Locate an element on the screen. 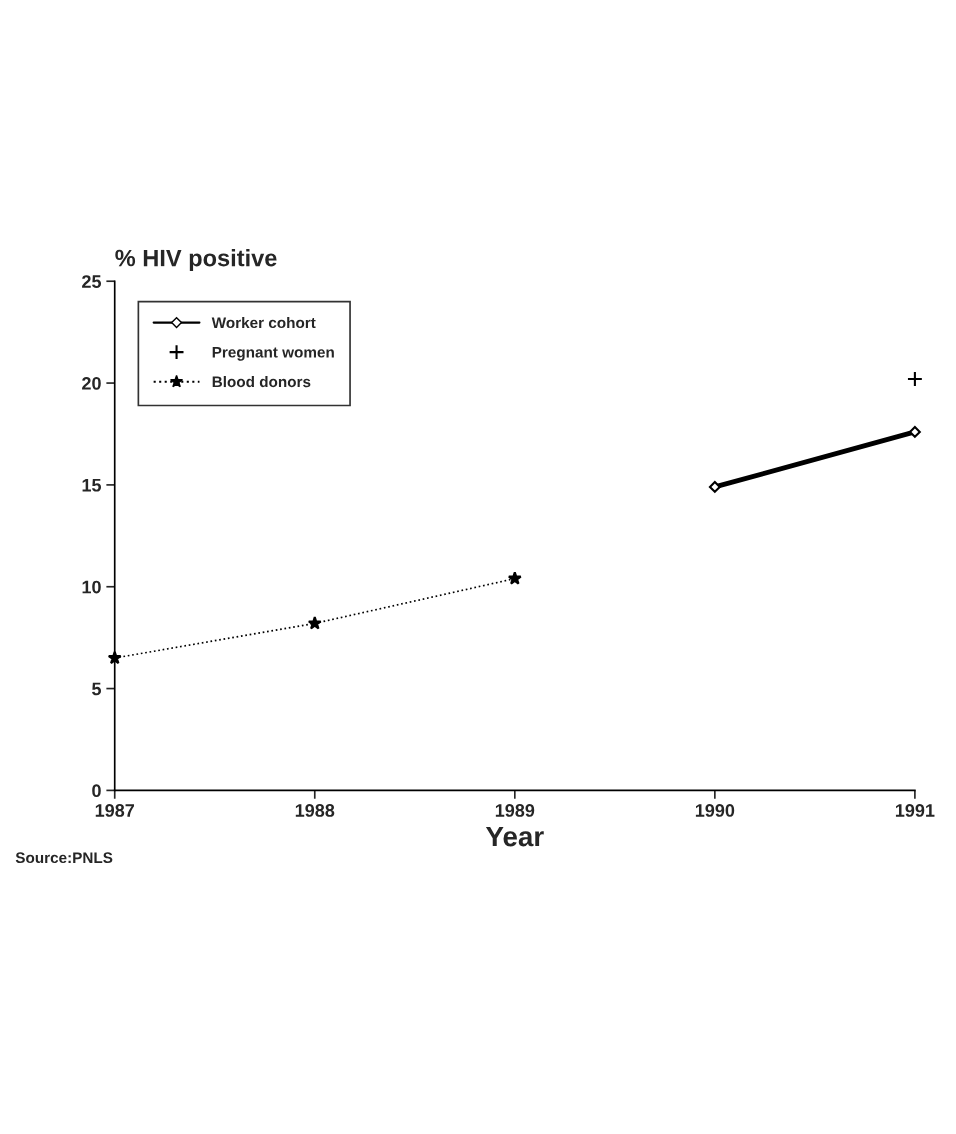 Image resolution: width=956 pixels, height=1134 pixels. y-tick-label: 10 is located at coordinates (91, 587).